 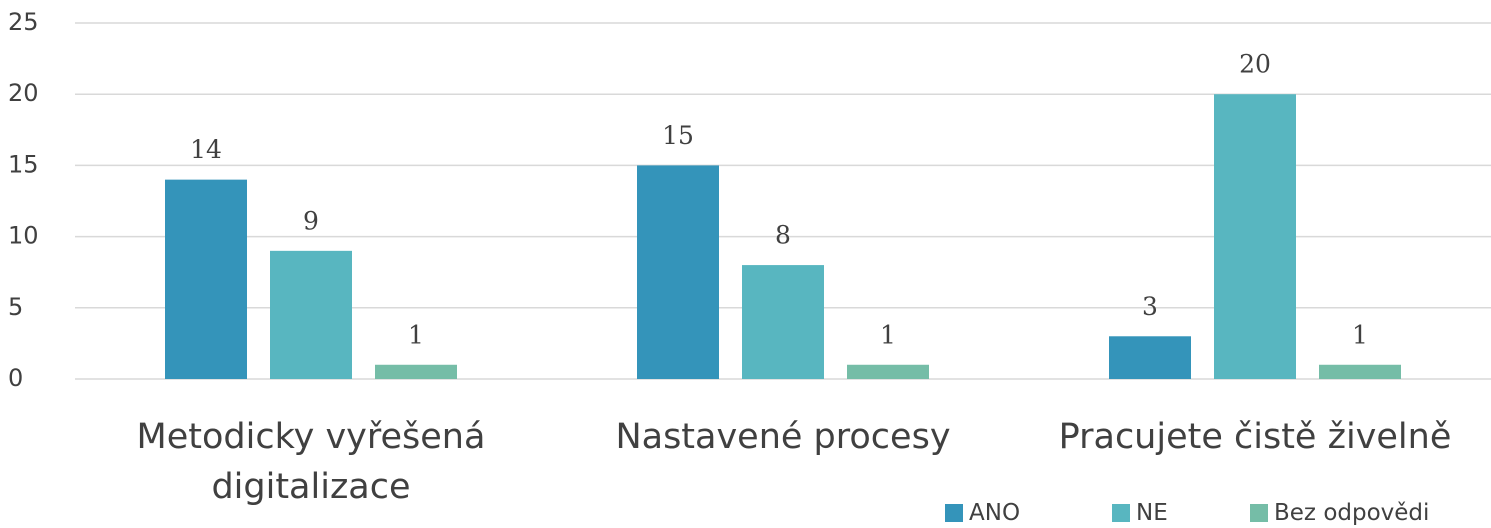 I want to click on legend-label: Bez odpovědi, so click(x=1352, y=513).